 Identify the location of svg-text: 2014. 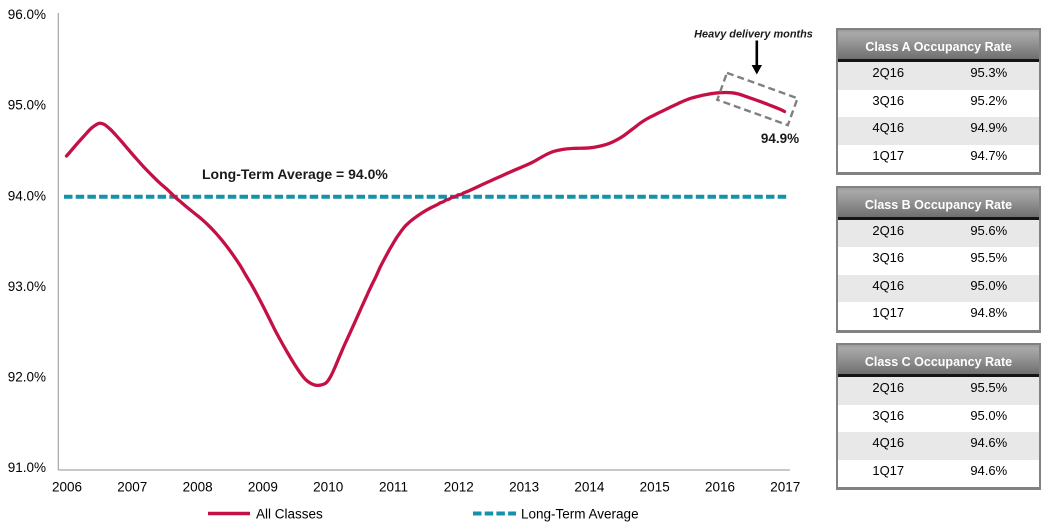
(589, 487).